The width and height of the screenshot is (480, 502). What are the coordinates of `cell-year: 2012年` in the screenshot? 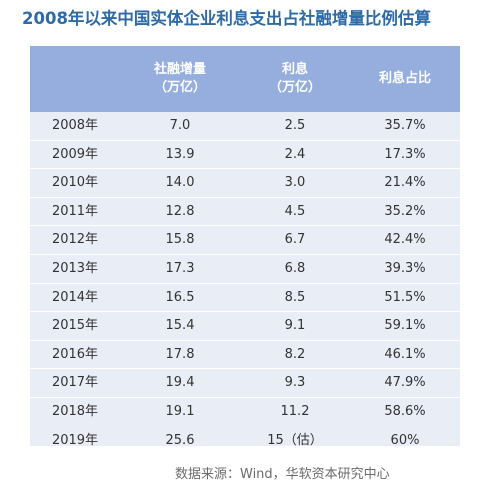 It's located at (75, 240).